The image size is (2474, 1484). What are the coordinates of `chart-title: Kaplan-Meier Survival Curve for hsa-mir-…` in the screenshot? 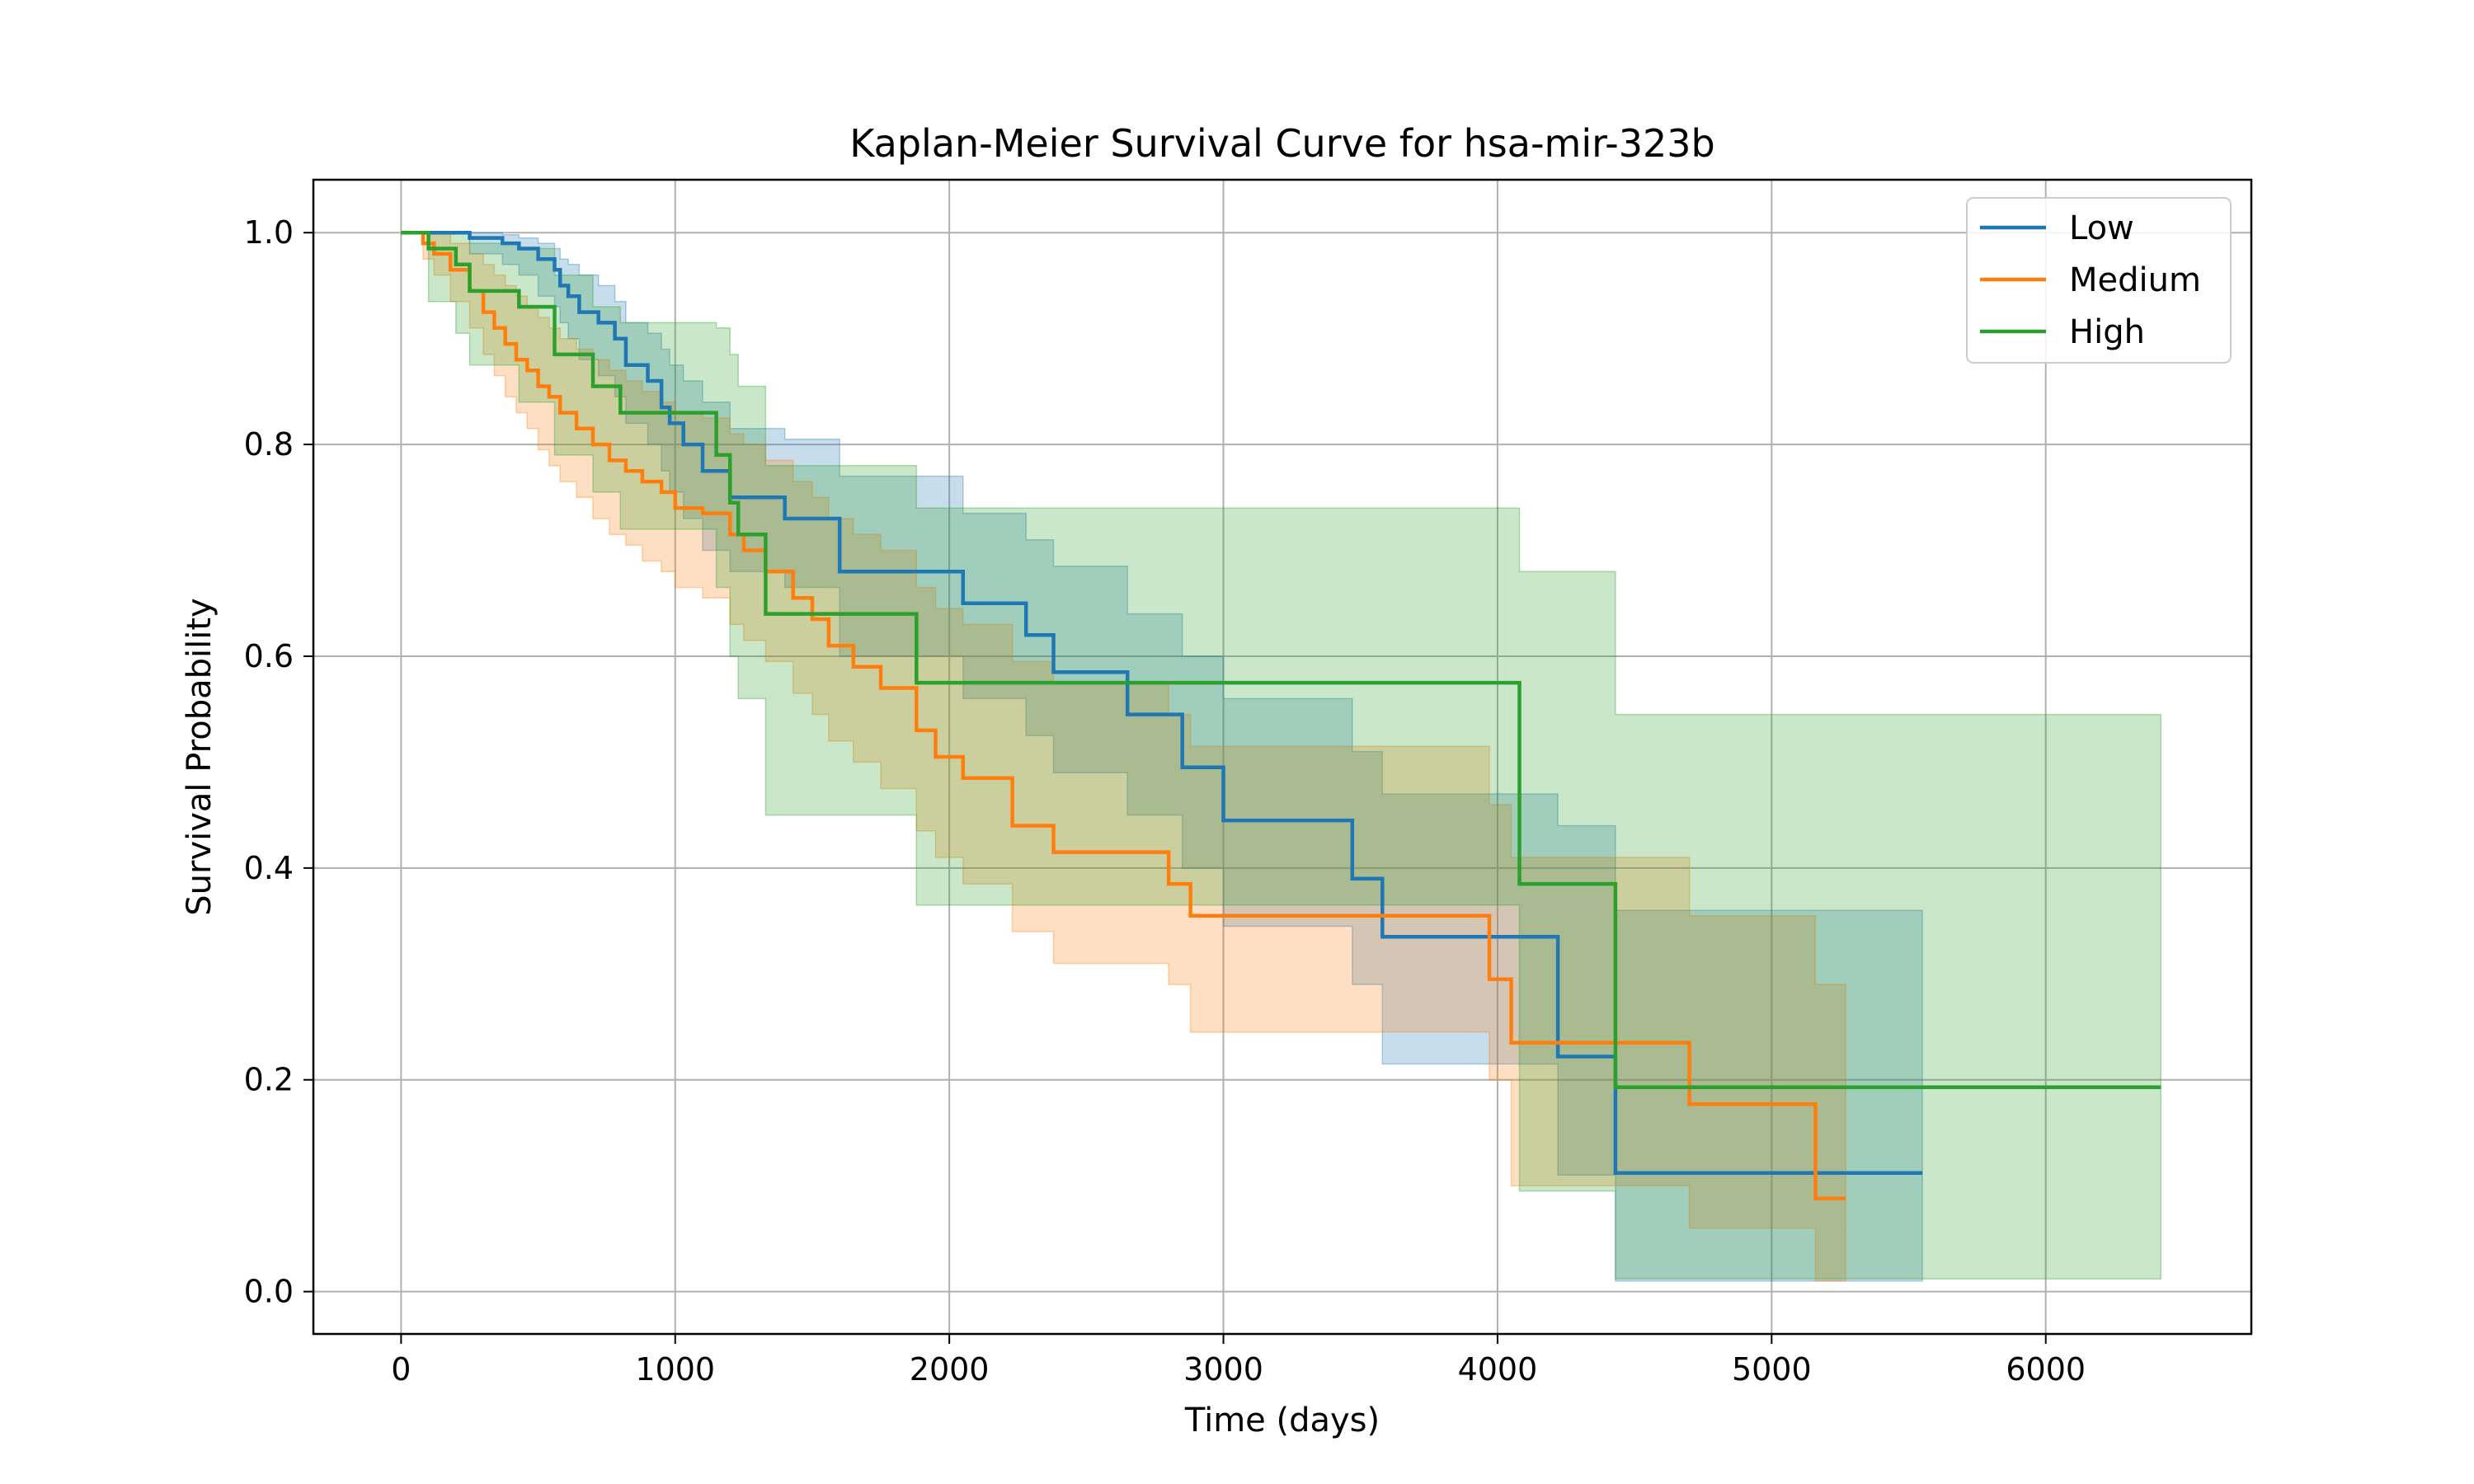 It's located at (1281, 143).